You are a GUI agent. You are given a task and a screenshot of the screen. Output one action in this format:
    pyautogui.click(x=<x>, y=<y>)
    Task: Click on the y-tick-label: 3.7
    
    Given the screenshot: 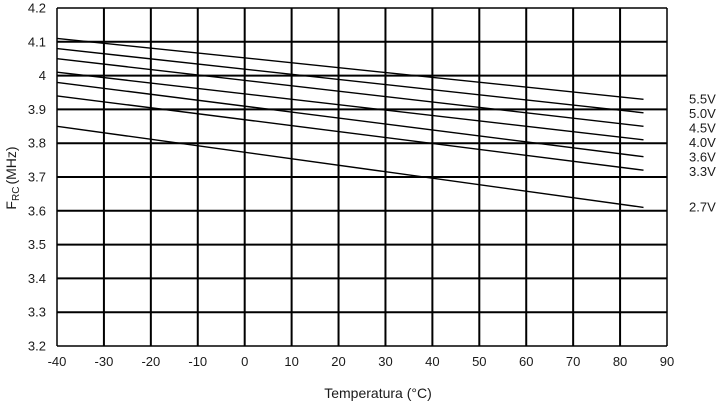 What is the action you would take?
    pyautogui.click(x=37, y=177)
    